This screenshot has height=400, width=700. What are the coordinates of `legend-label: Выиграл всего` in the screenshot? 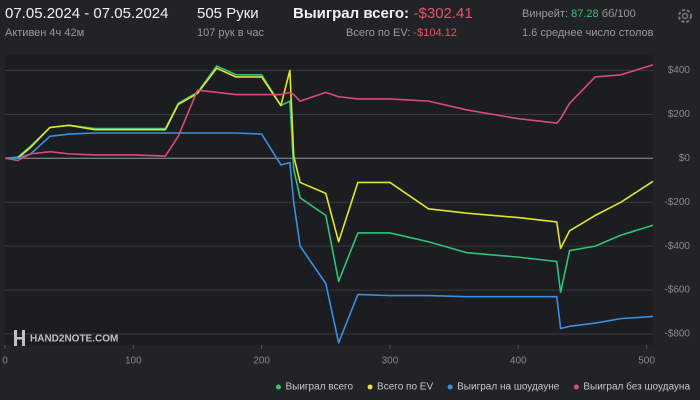 It's located at (319, 387).